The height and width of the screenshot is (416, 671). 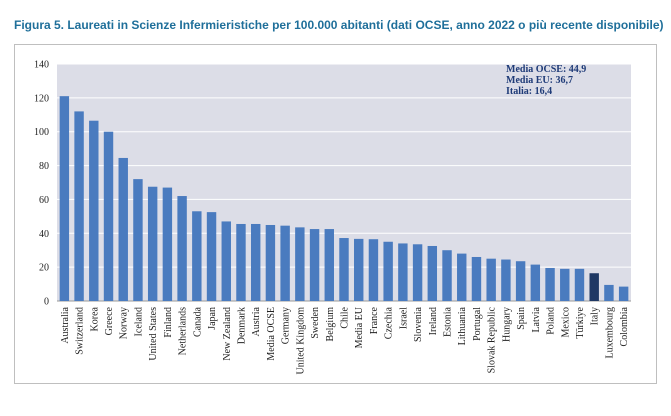 I want to click on y-tick-label: 20, so click(x=44, y=268).